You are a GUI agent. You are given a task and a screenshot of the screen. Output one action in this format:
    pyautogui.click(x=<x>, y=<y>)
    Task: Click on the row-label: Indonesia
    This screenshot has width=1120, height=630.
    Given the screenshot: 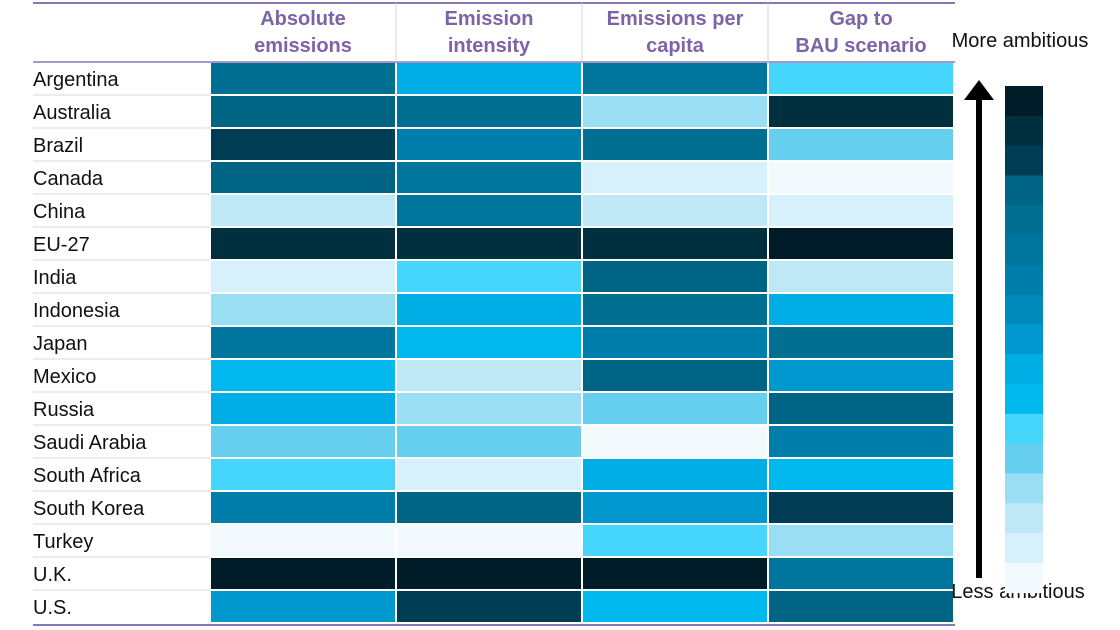 What is the action you would take?
    pyautogui.click(x=77, y=311)
    